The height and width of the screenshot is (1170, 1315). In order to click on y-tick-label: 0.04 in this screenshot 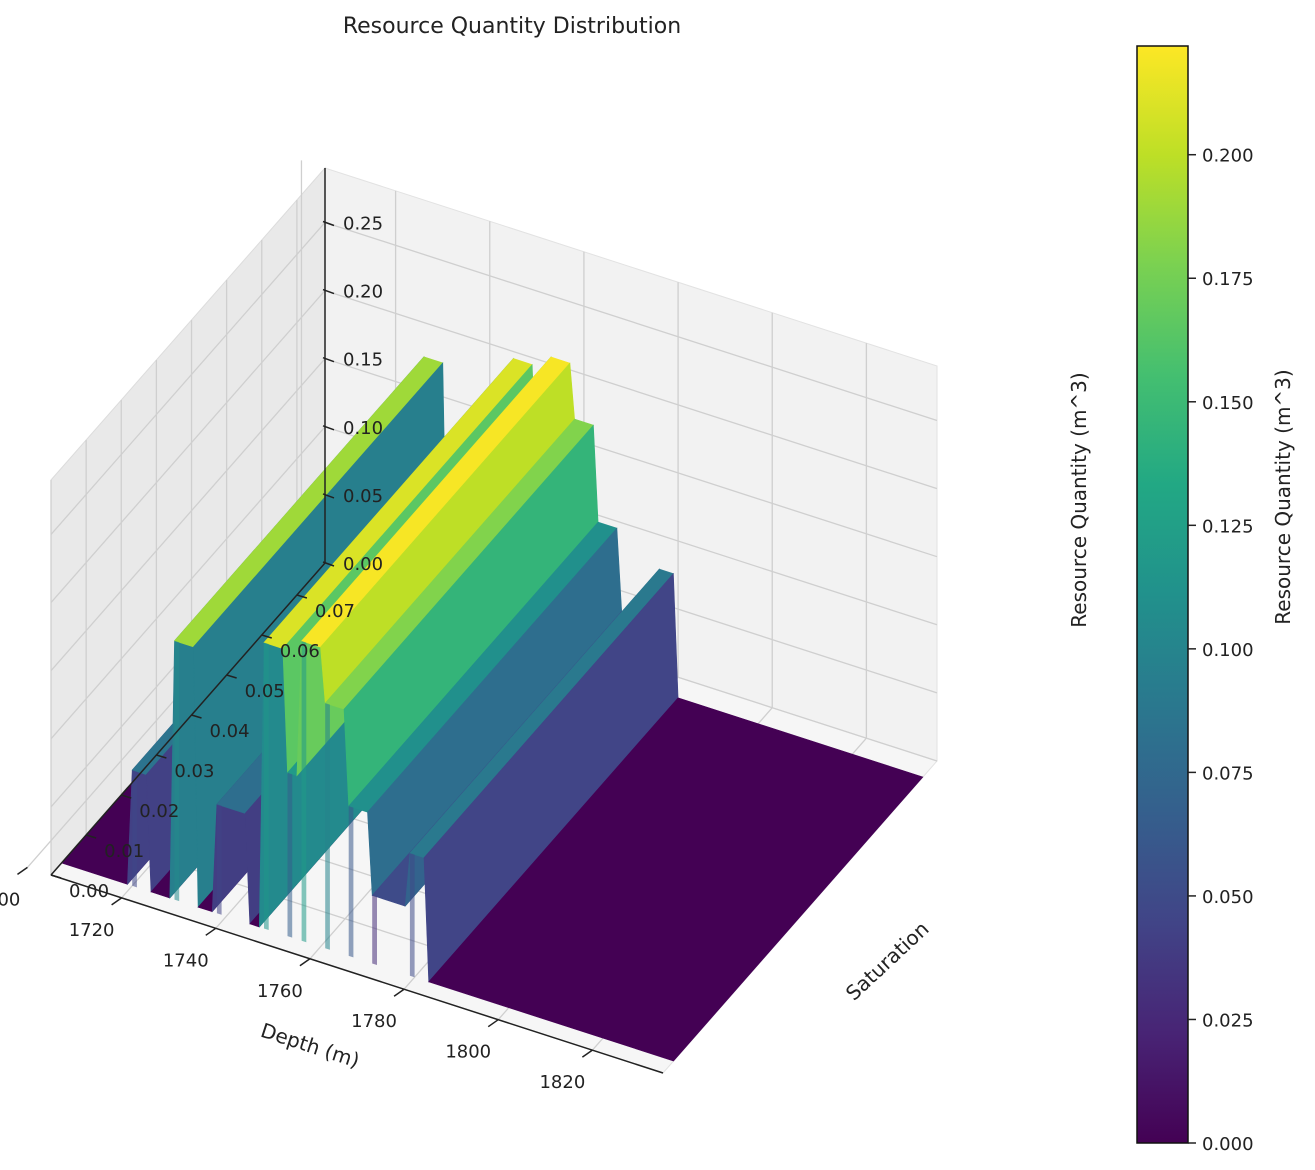, I will do `click(230, 731)`.